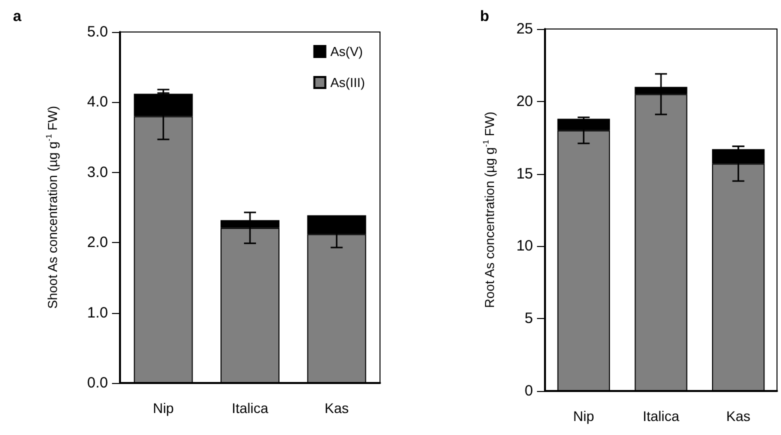 The image size is (781, 435). What do you see at coordinates (97, 243) in the screenshot?
I see `y-tick-label: 2.0` at bounding box center [97, 243].